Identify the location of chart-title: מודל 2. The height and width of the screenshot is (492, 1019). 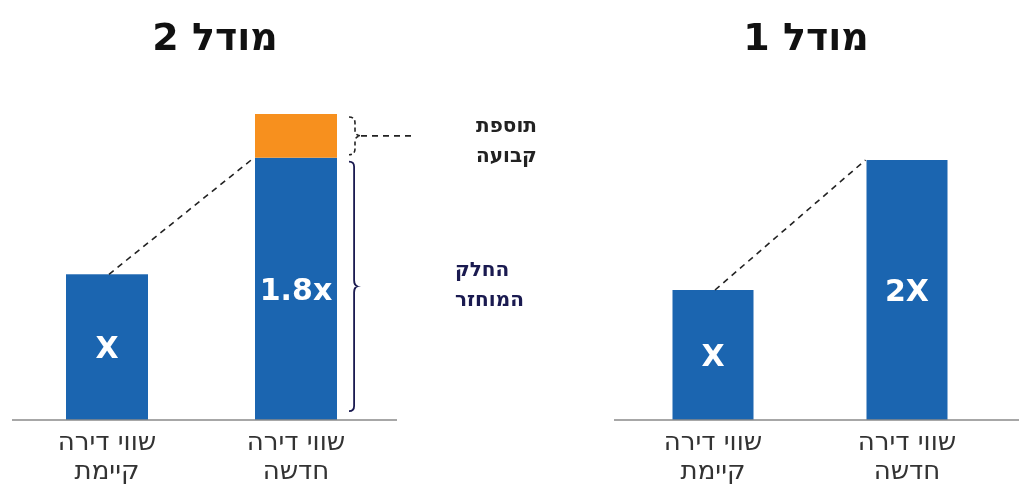
(215, 37).